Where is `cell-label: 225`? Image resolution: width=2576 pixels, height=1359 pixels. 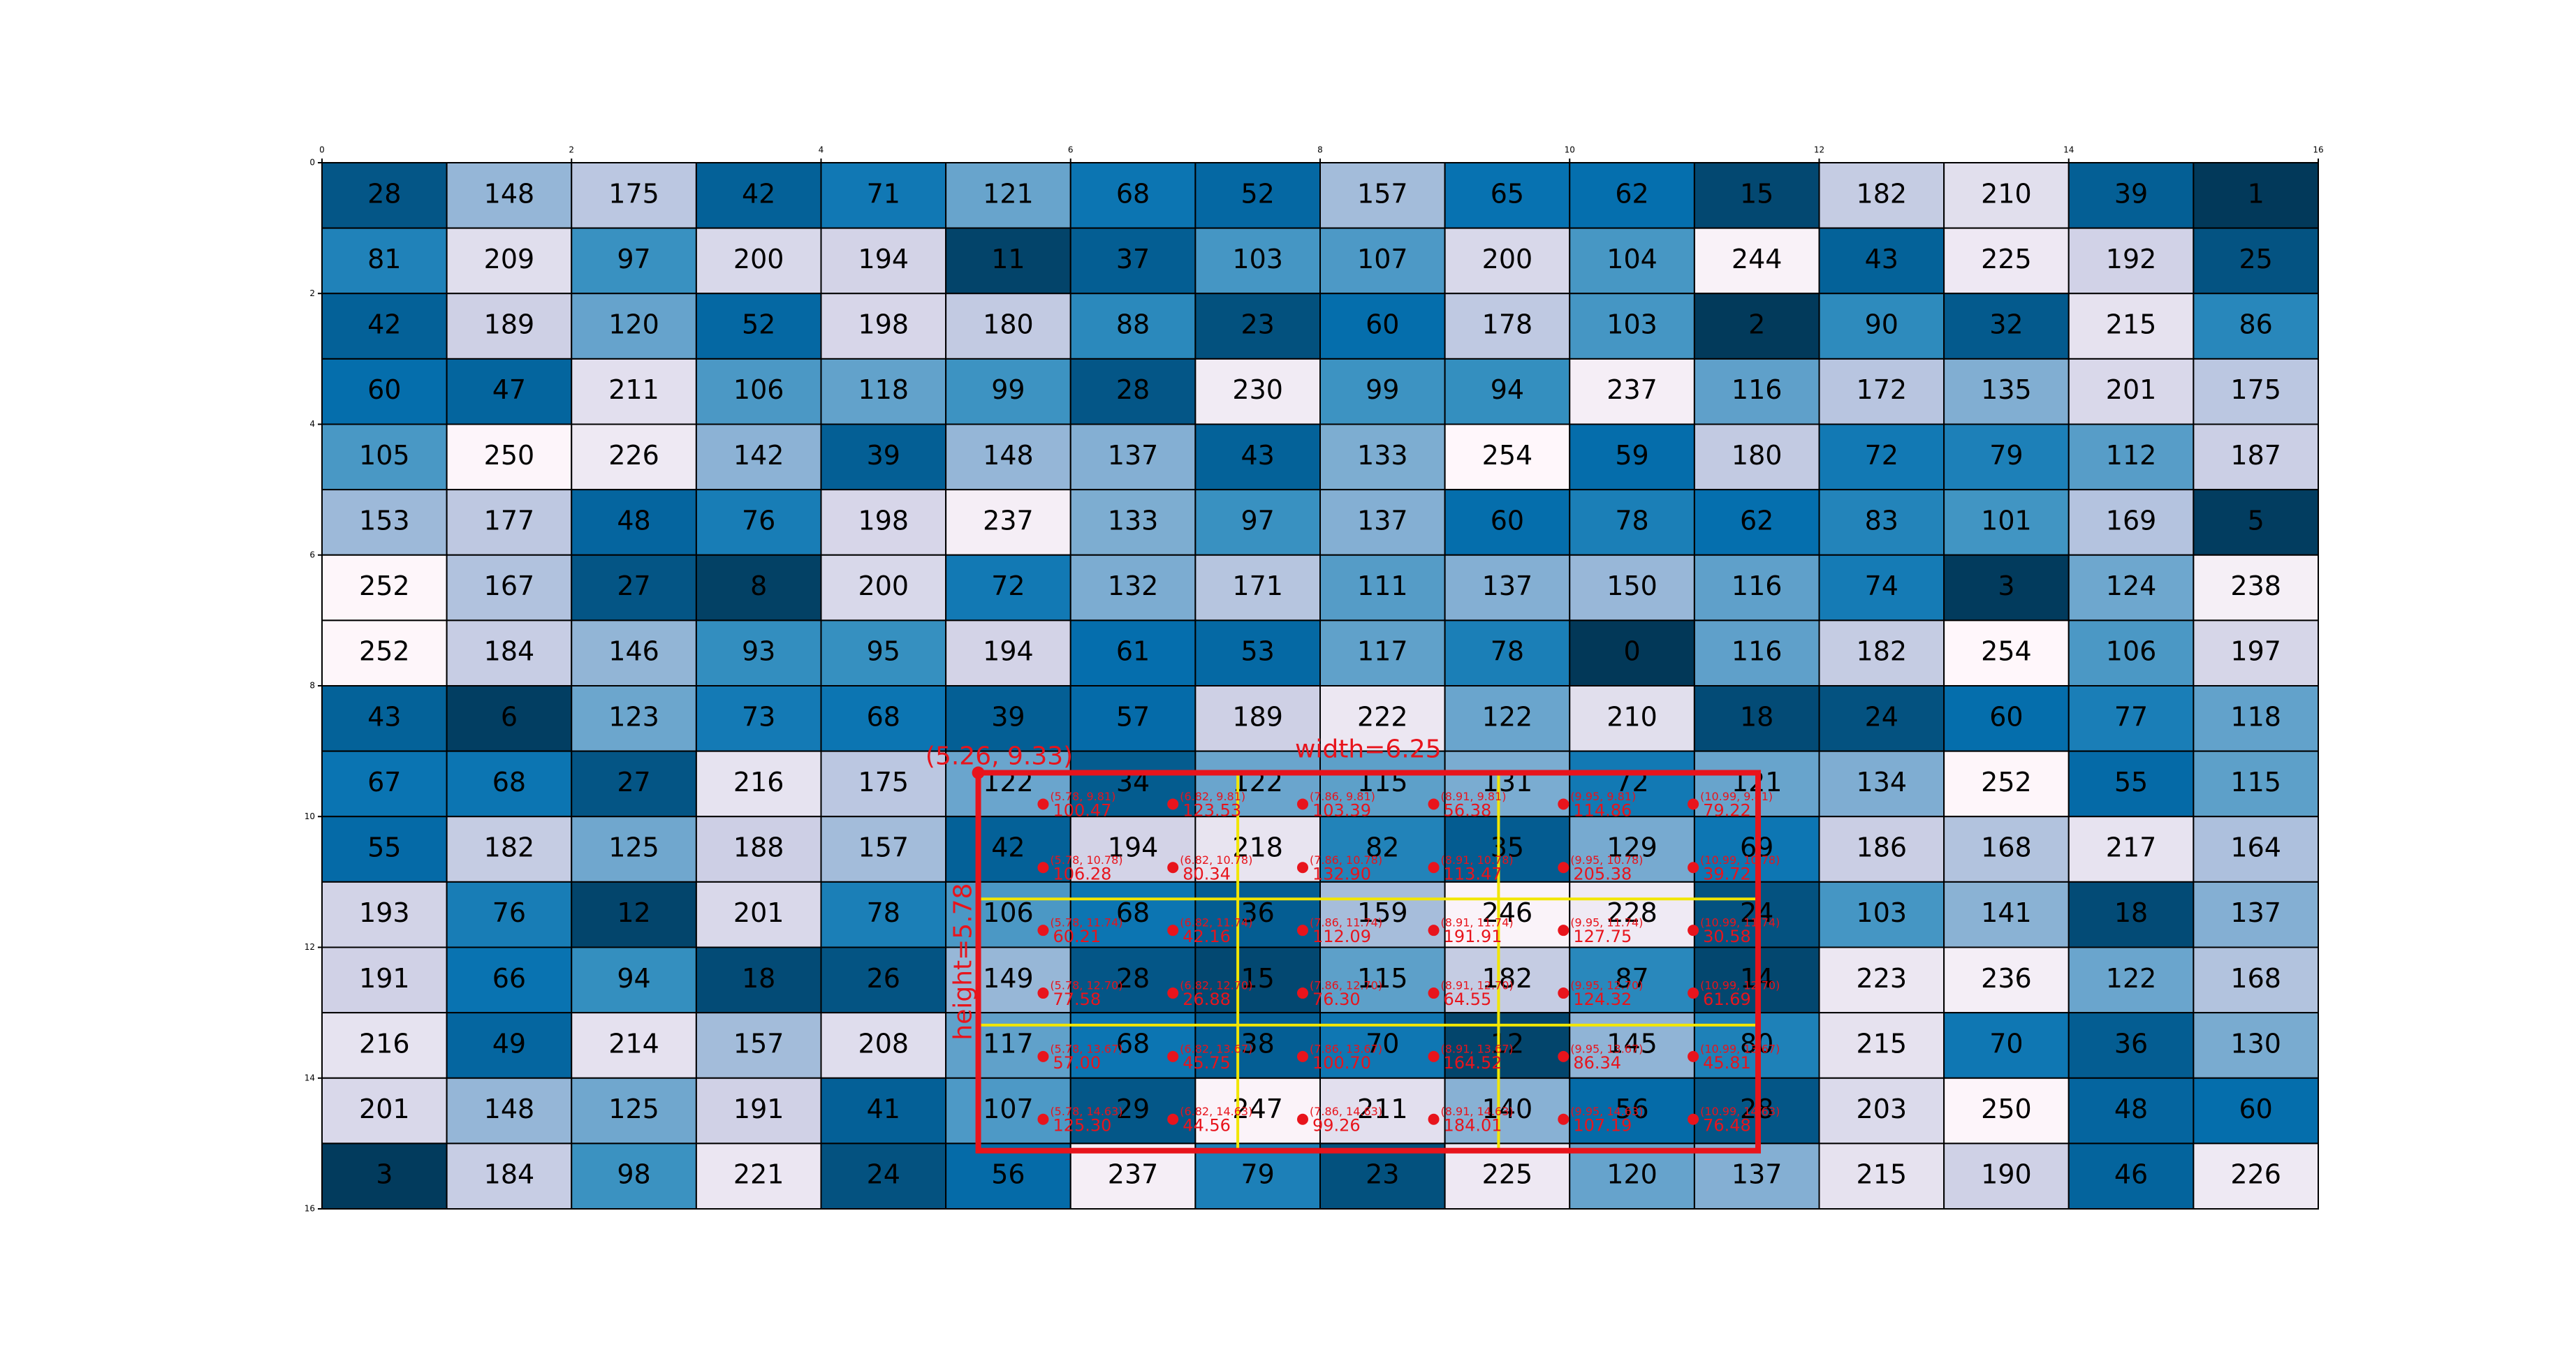
cell-label: 225 is located at coordinates (1508, 1175).